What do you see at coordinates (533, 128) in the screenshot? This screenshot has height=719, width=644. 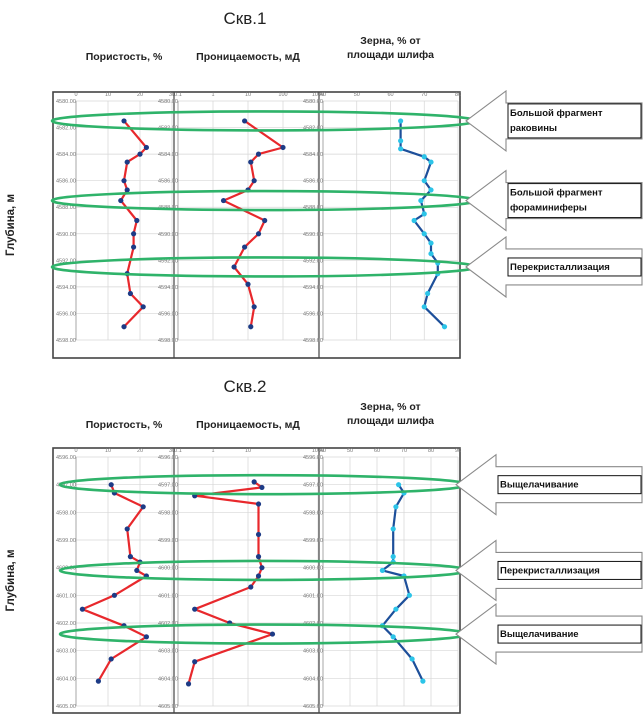 I see `annotation-label: раковины` at bounding box center [533, 128].